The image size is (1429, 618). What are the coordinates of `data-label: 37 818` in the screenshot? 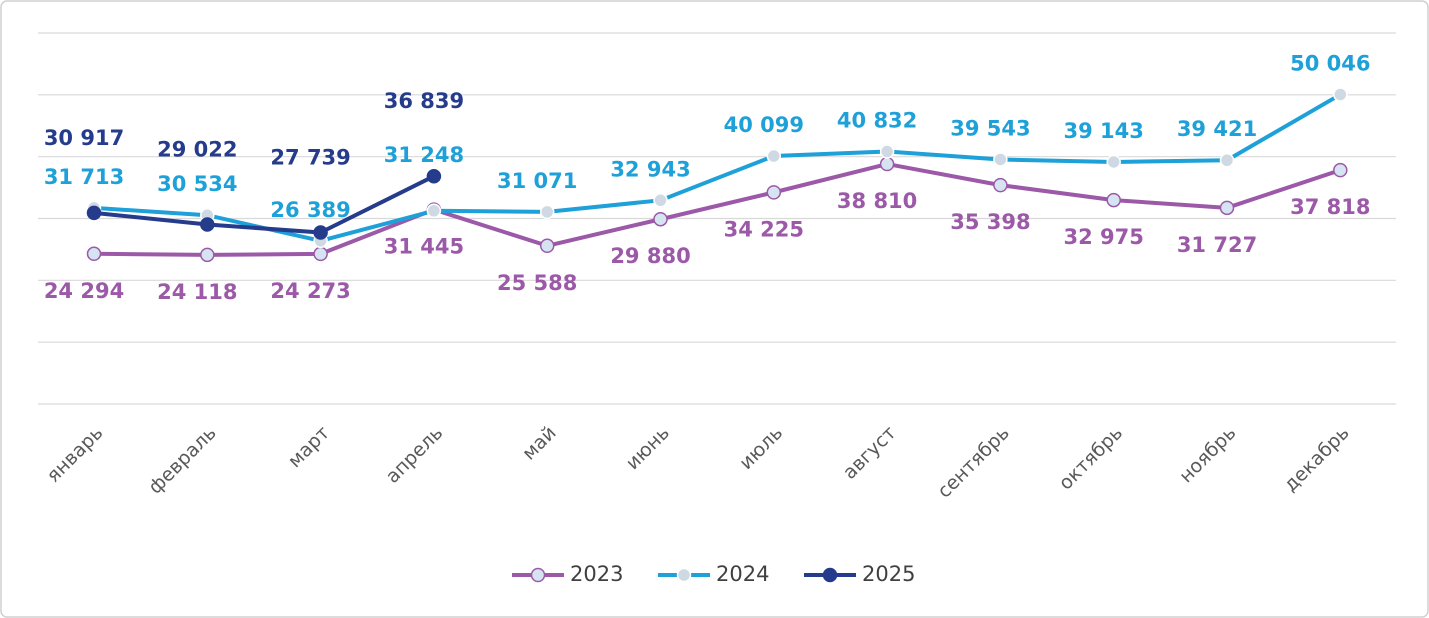 It's located at (1330, 207).